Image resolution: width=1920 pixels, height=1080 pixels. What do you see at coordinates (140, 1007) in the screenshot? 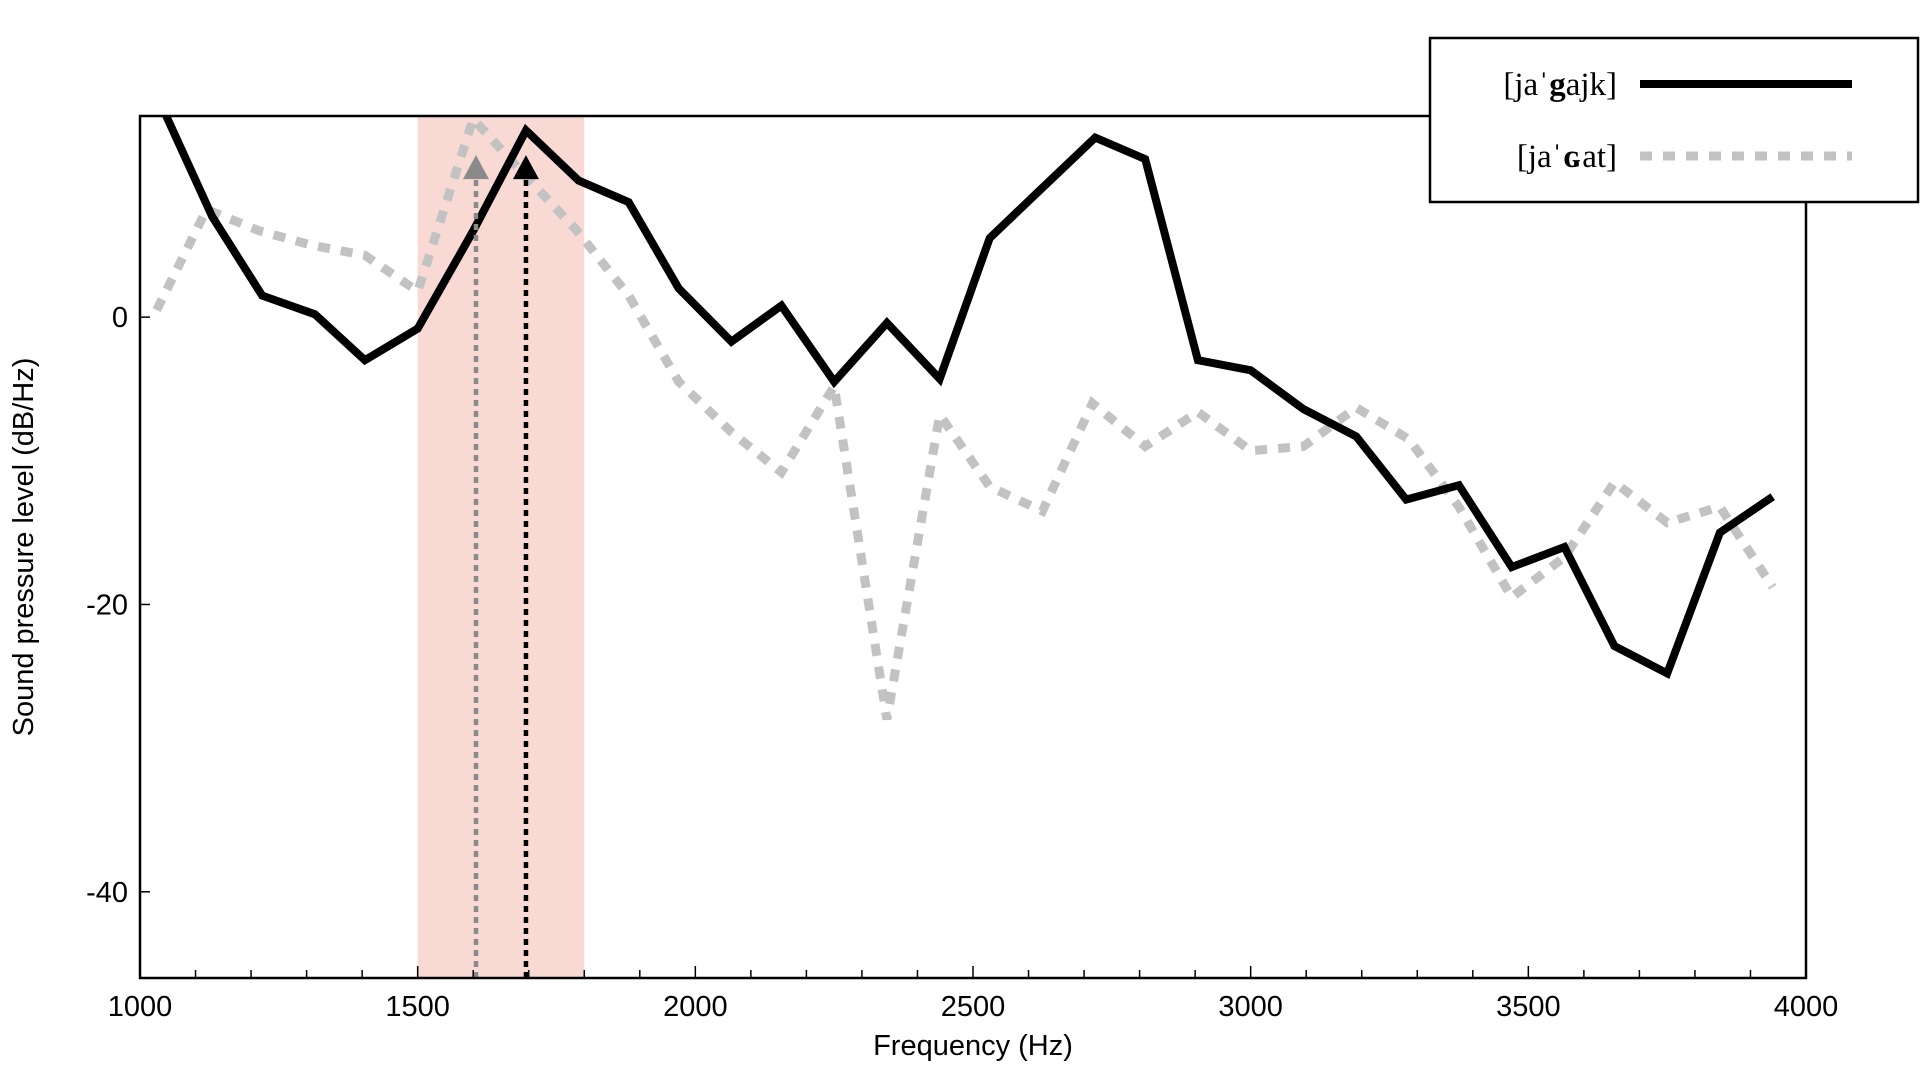
I see `x-tick-label: 1000` at bounding box center [140, 1007].